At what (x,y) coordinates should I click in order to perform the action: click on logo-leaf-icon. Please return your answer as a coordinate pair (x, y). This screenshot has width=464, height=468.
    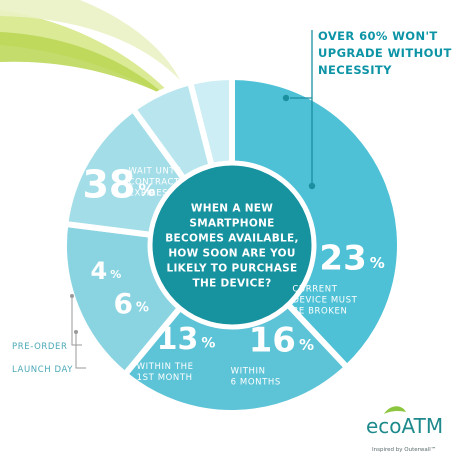
    Looking at the image, I should click on (395, 410).